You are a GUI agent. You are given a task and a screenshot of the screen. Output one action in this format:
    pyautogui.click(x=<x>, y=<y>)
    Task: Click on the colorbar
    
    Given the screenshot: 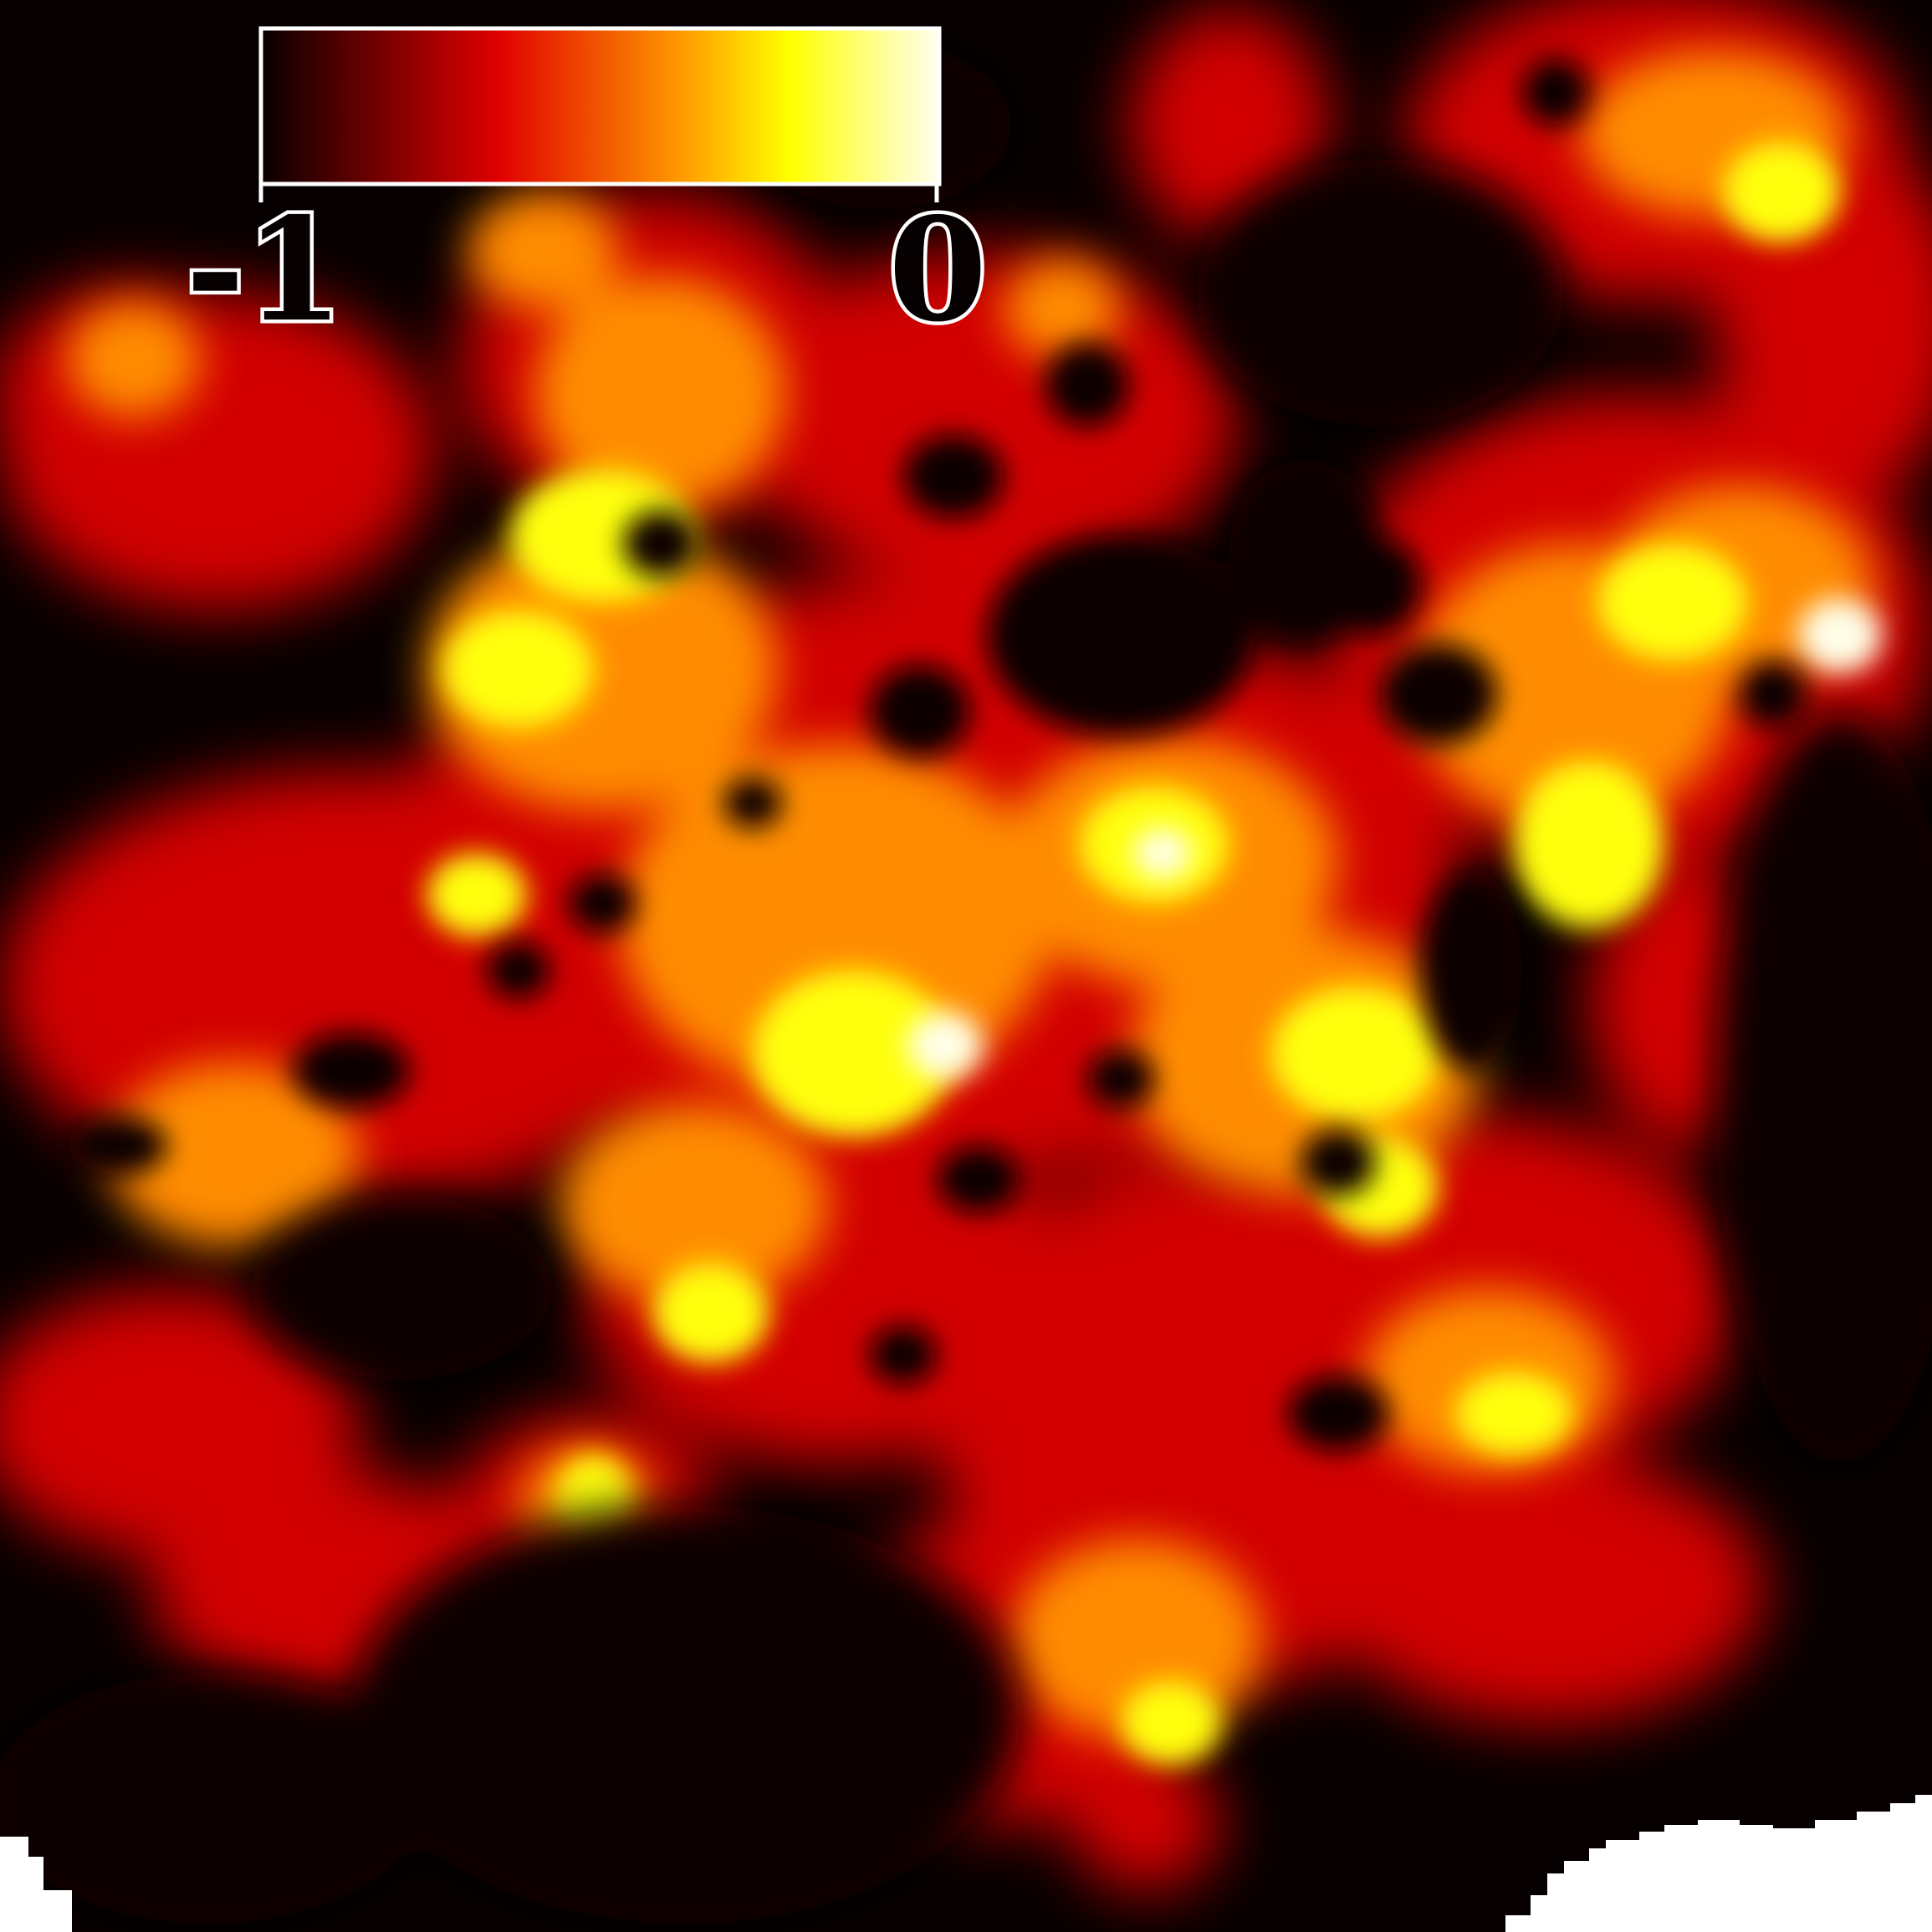 What is the action you would take?
    pyautogui.click(x=600, y=114)
    